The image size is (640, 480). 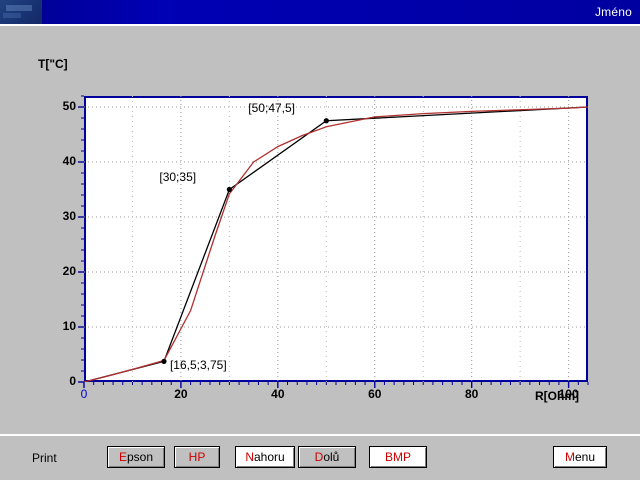 I want to click on toolbar-button-nahoru: Nahoru, so click(x=265, y=457).